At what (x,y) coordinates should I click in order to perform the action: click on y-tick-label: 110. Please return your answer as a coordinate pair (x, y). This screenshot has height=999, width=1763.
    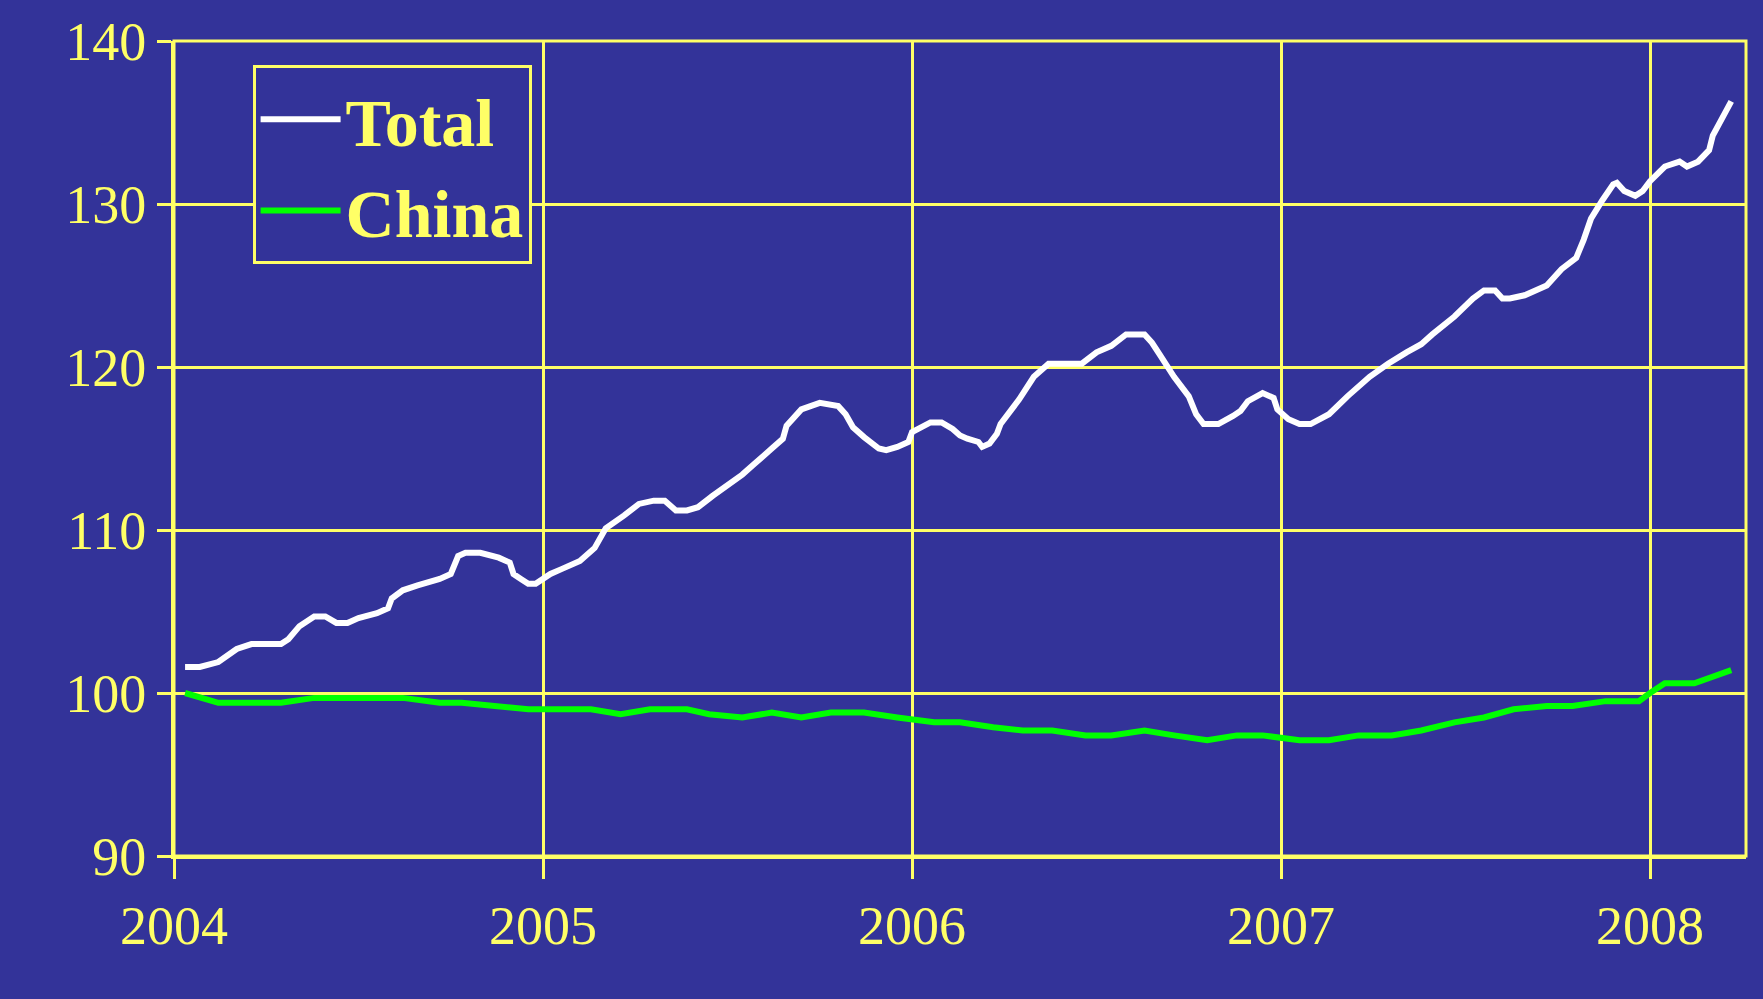
    Looking at the image, I should click on (107, 530).